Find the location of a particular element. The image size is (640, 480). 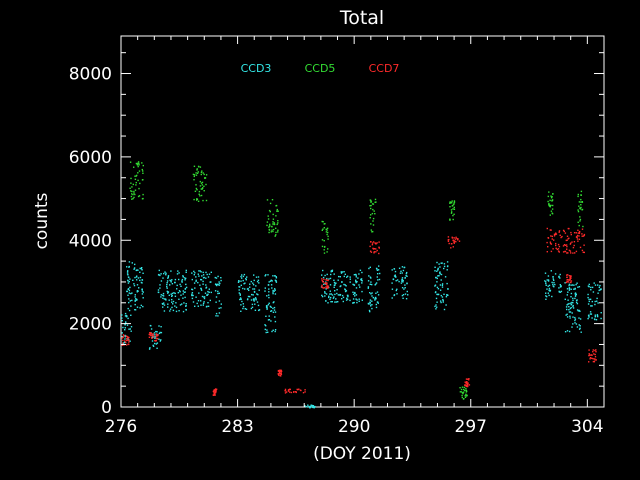

legend: CCD3 CCD5 CCD7 is located at coordinates (320, 68).